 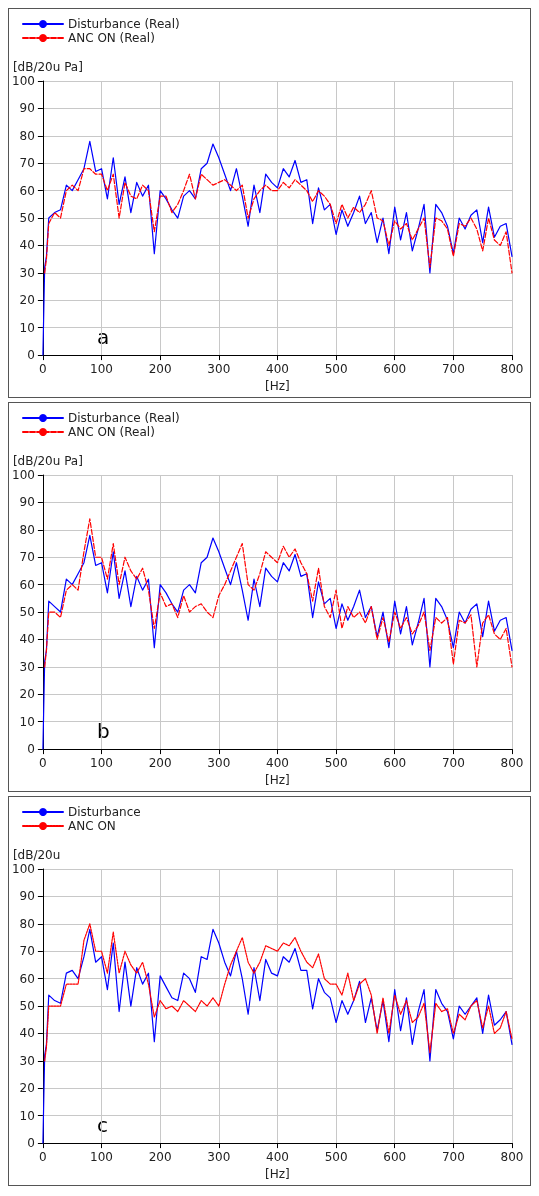 I want to click on legend-label: ANC ON, so click(x=92, y=826).